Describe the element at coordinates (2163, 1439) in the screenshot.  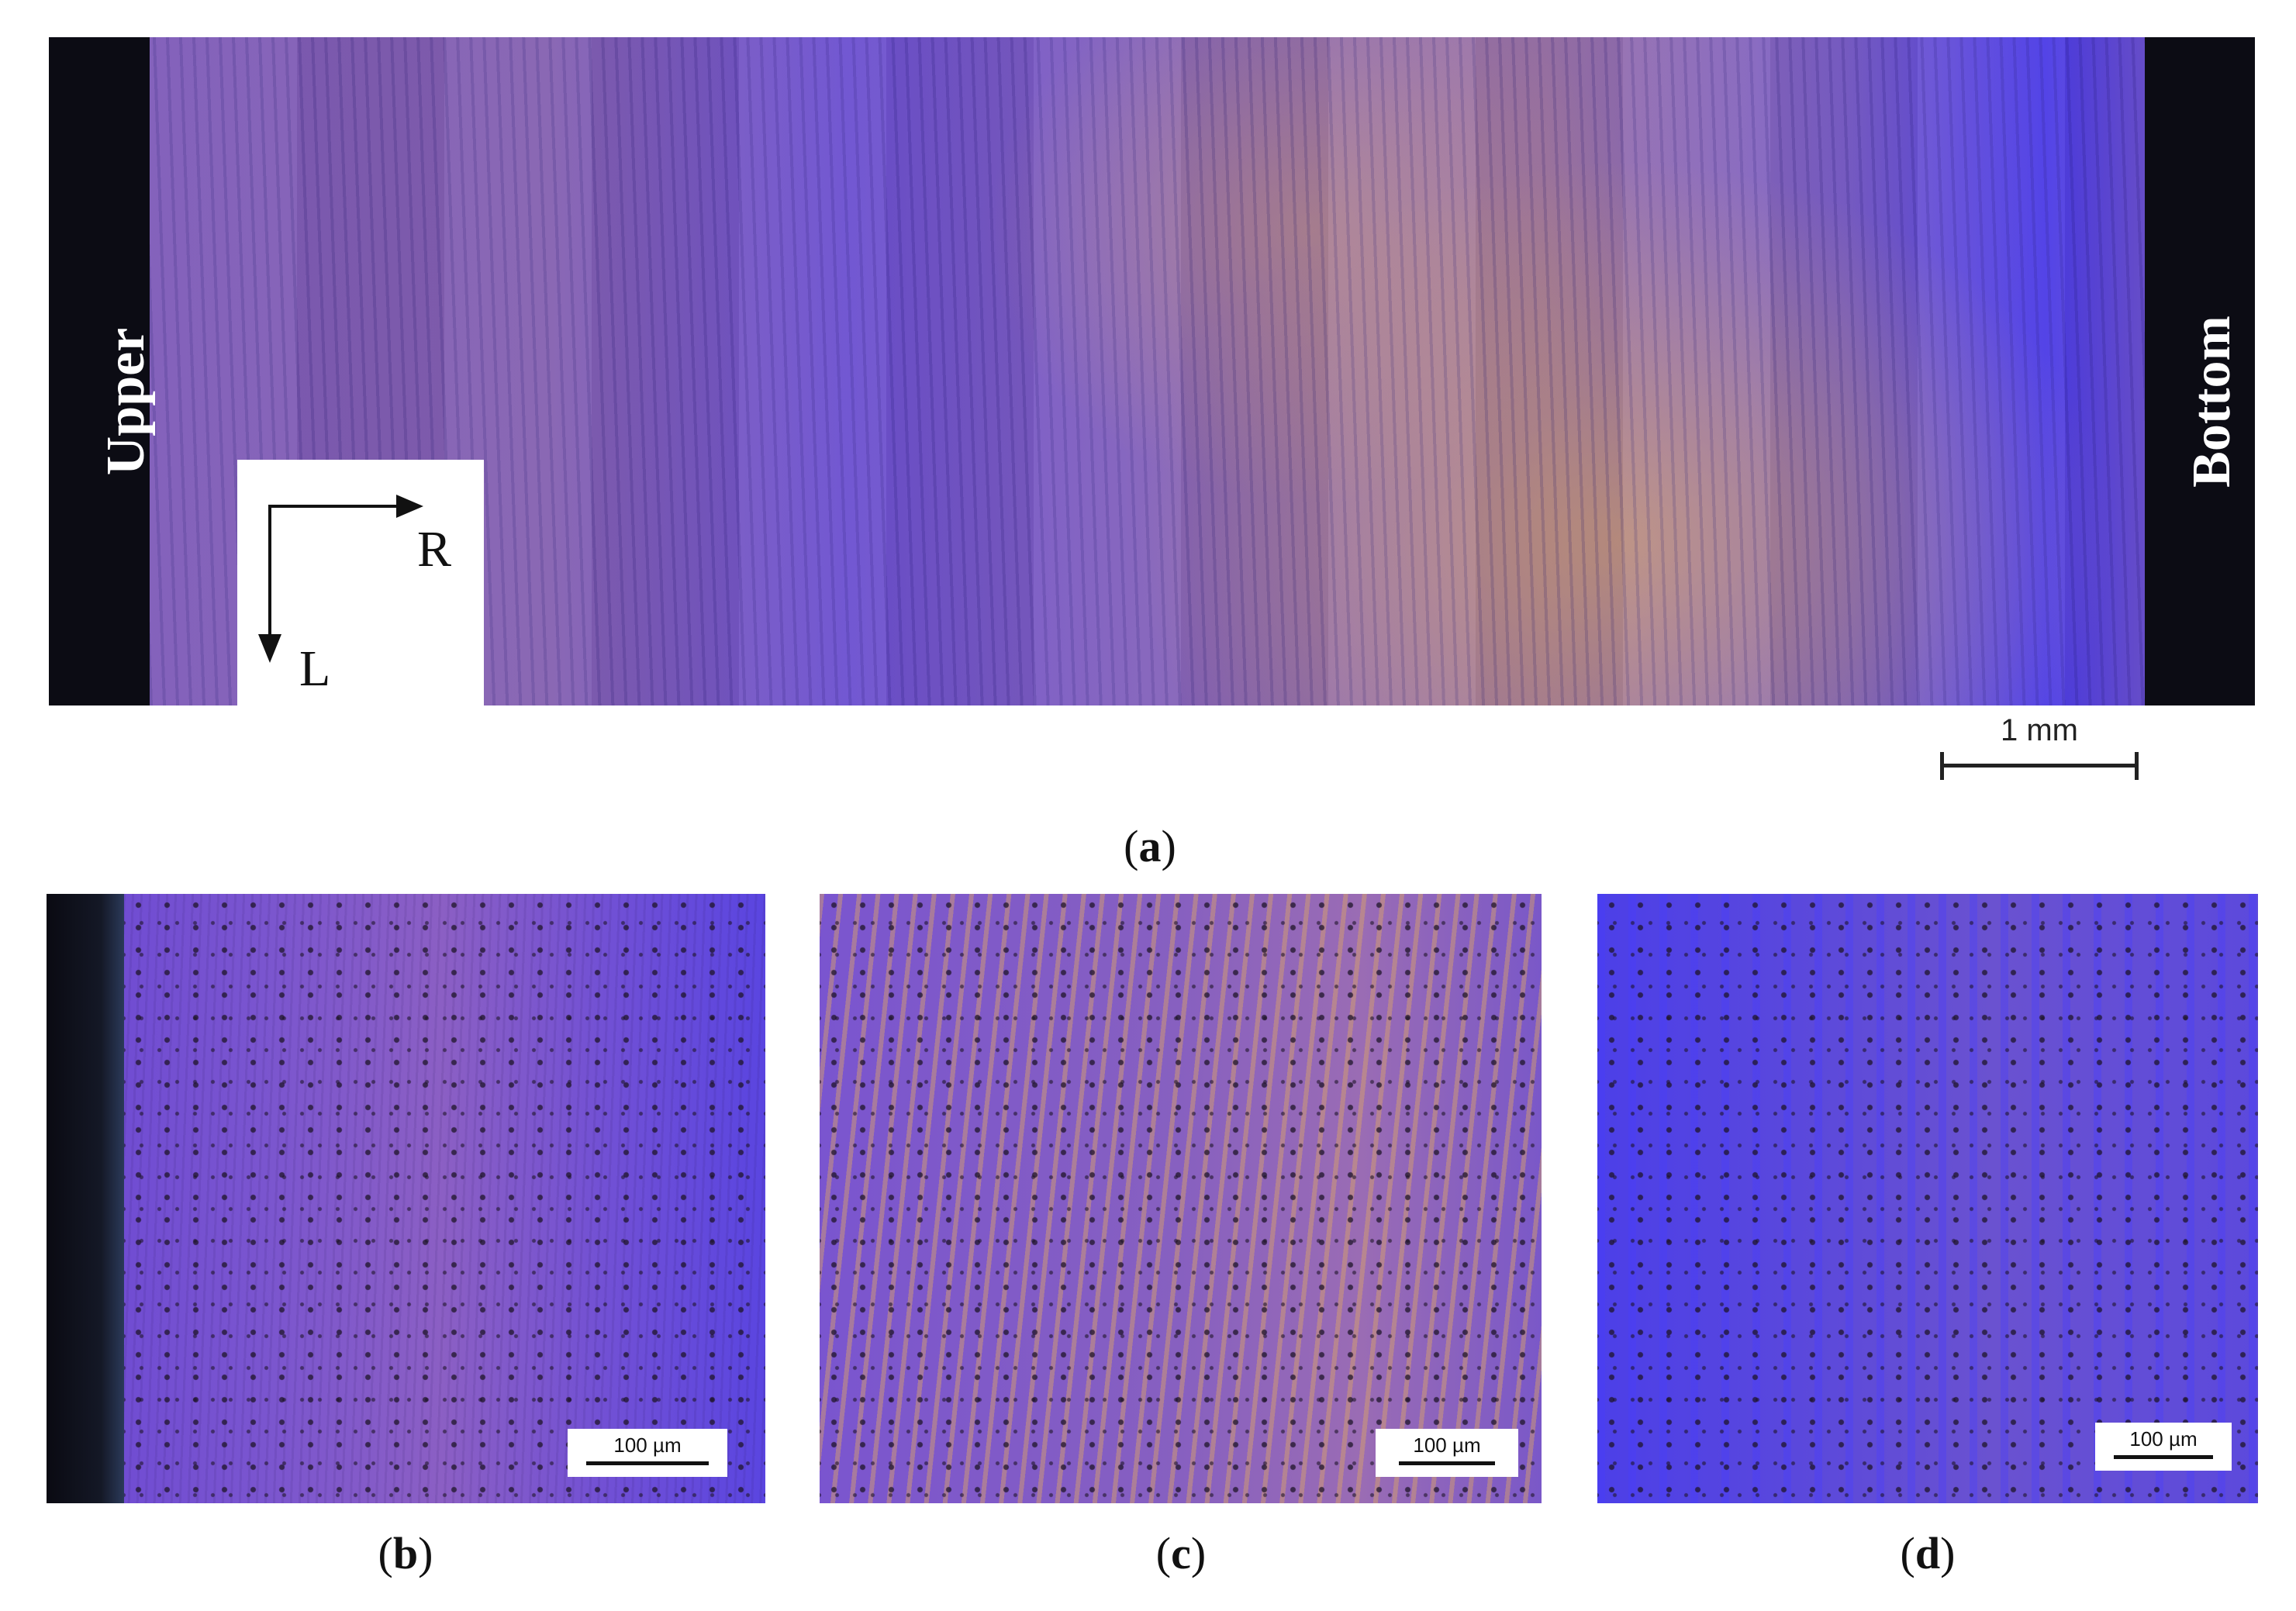
I see `panel-d-scale-text: 100 µm` at that location.